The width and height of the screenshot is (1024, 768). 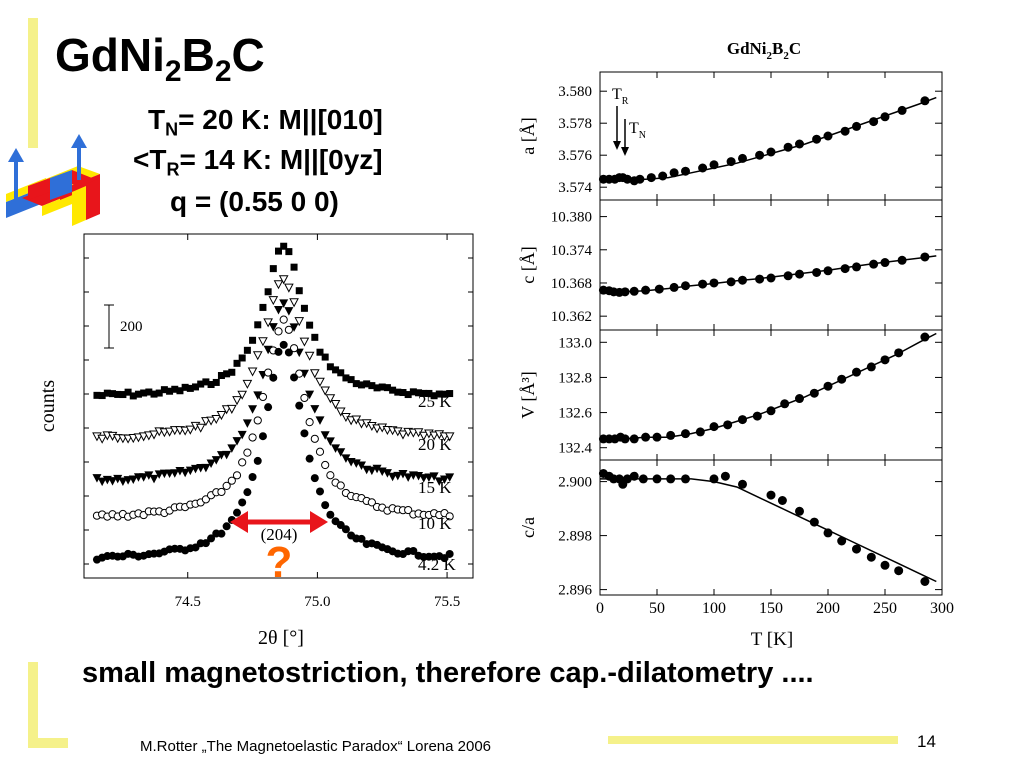 I want to click on title-end: C, so click(x=248, y=55).